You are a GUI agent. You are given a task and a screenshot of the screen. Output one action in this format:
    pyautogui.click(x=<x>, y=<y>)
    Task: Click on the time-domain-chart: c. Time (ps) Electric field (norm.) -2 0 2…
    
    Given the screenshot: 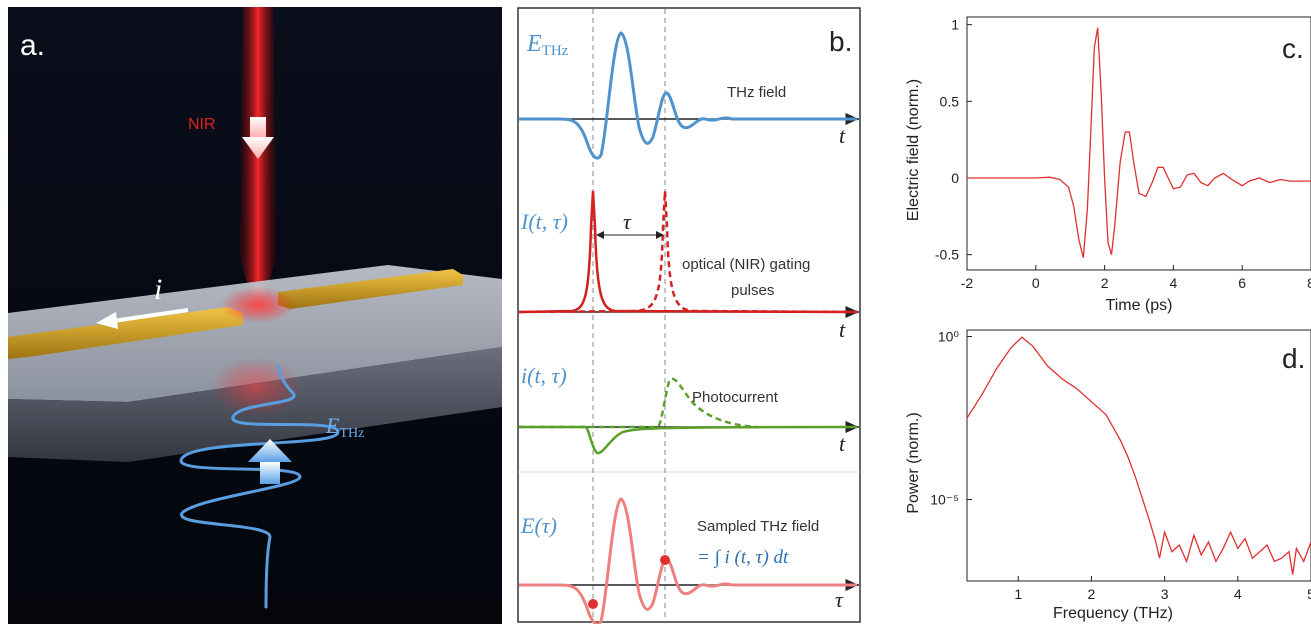 What is the action you would take?
    pyautogui.click(x=1108, y=165)
    